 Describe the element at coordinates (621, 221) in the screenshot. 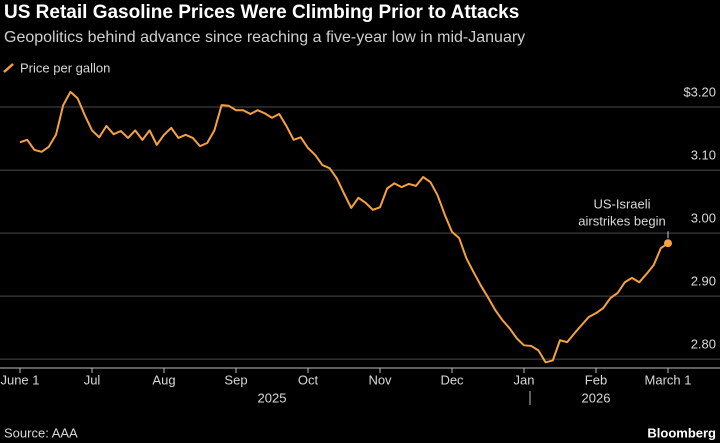

I see `annotation: airstrikes begin` at that location.